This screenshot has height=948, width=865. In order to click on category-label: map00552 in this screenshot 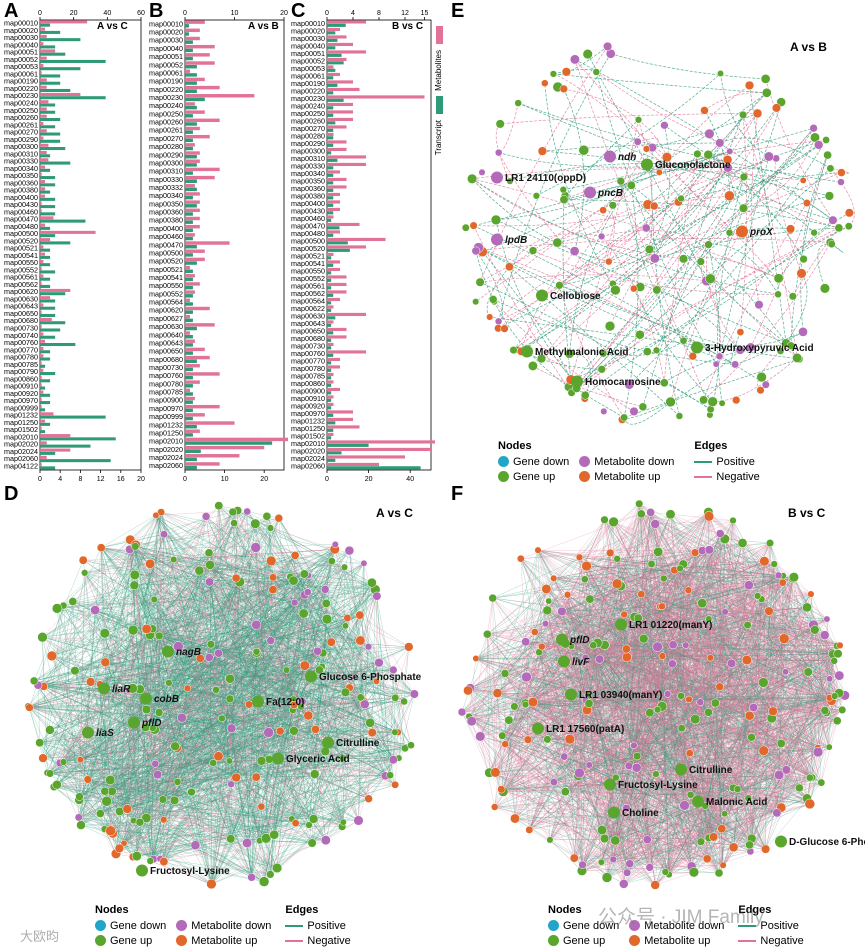, I will do `click(166, 293)`.